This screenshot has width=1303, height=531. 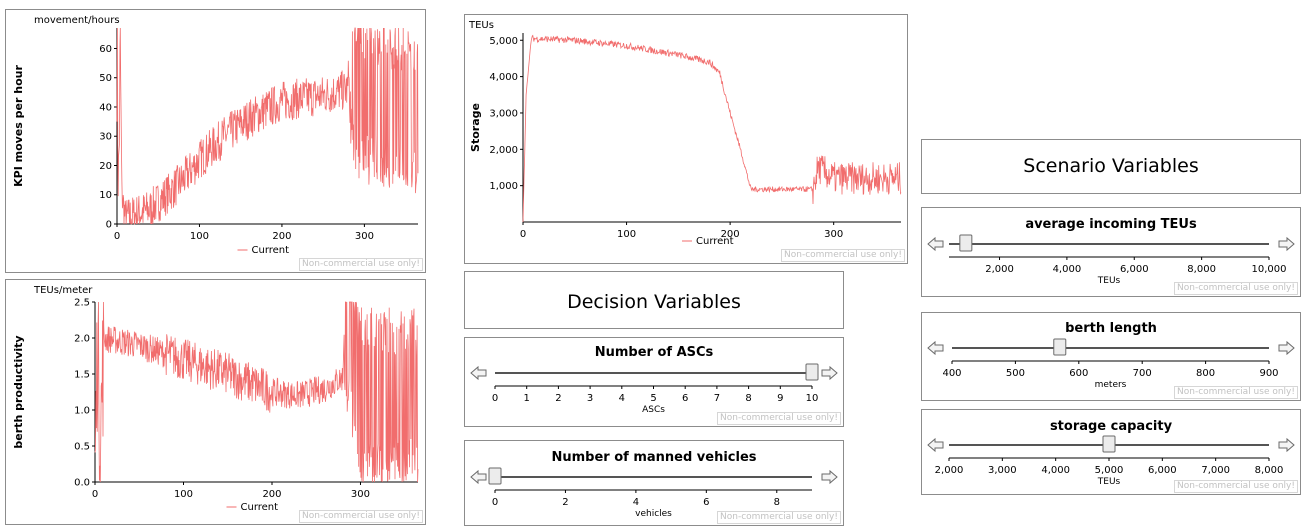 I want to click on decision-variables-header: Decision Variables, so click(x=654, y=300).